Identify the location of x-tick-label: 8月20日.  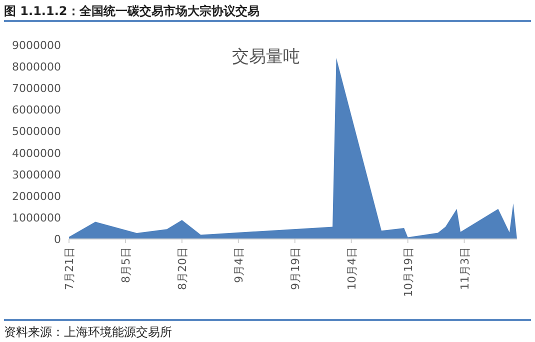
(182, 268).